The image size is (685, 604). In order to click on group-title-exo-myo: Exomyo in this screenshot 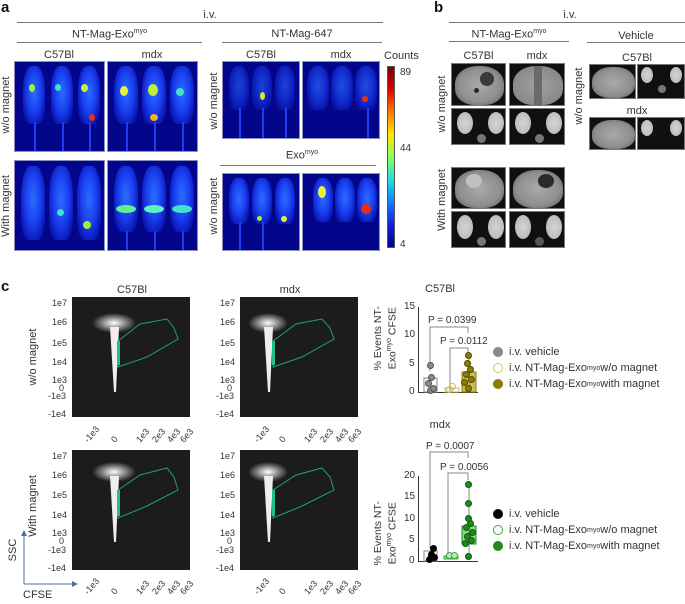, I will do `click(302, 155)`.